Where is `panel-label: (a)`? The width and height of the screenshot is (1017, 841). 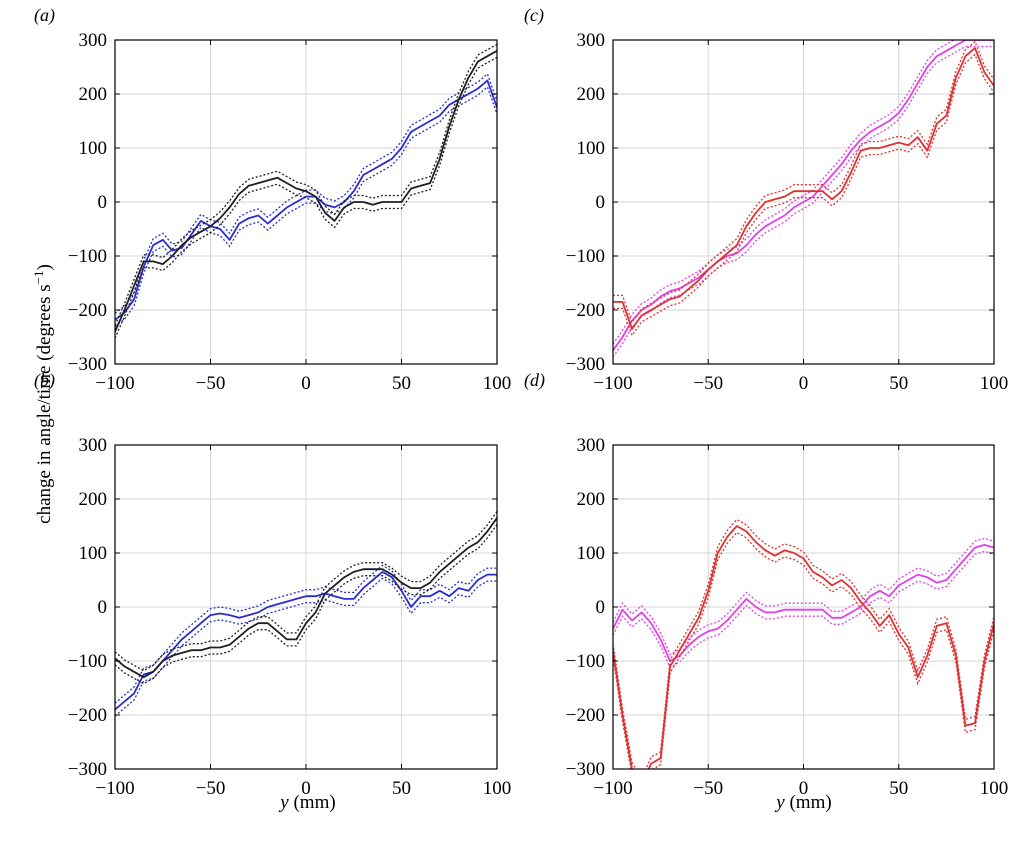 panel-label: (a) is located at coordinates (44, 15).